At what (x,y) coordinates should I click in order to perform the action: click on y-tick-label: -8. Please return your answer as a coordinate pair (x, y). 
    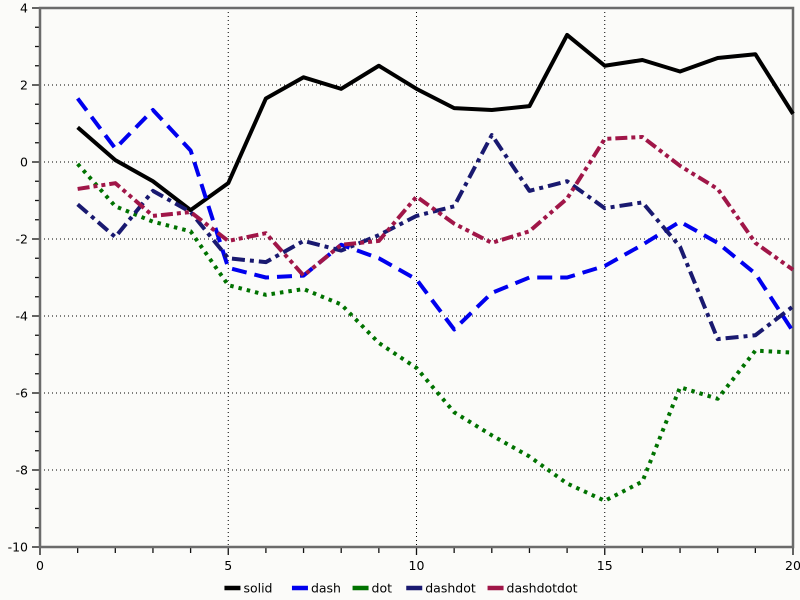
    Looking at the image, I should click on (22, 470).